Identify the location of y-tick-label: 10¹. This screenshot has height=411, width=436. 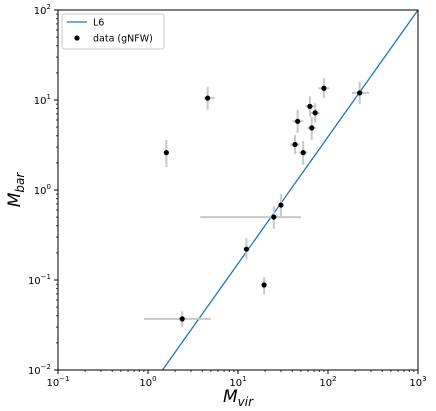
(42, 100).